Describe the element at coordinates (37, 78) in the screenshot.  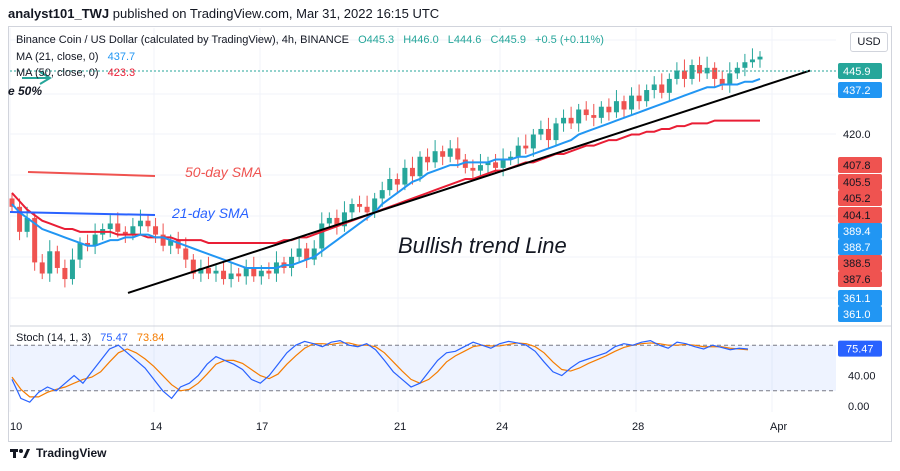
I see `fib-arrow-icon` at that location.